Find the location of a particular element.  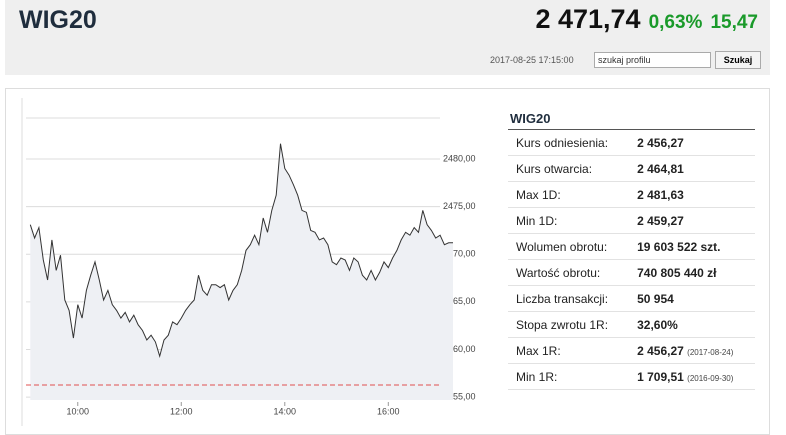

stats-row: Kurs odniesienia: 2 456,27 is located at coordinates (631, 143).